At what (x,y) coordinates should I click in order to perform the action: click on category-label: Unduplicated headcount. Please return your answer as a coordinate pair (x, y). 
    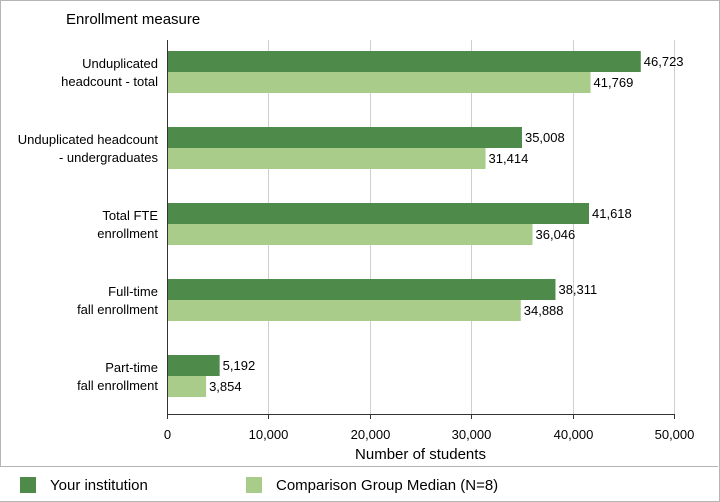
    Looking at the image, I should click on (88, 139).